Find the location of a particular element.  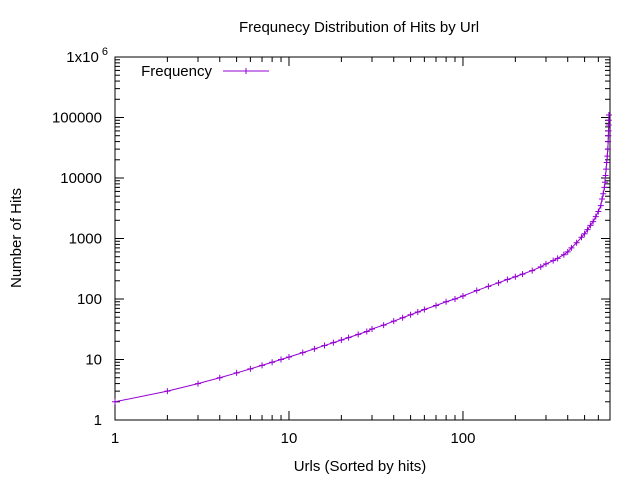

y-tick-label-superscript: 6 is located at coordinates (103, 52).